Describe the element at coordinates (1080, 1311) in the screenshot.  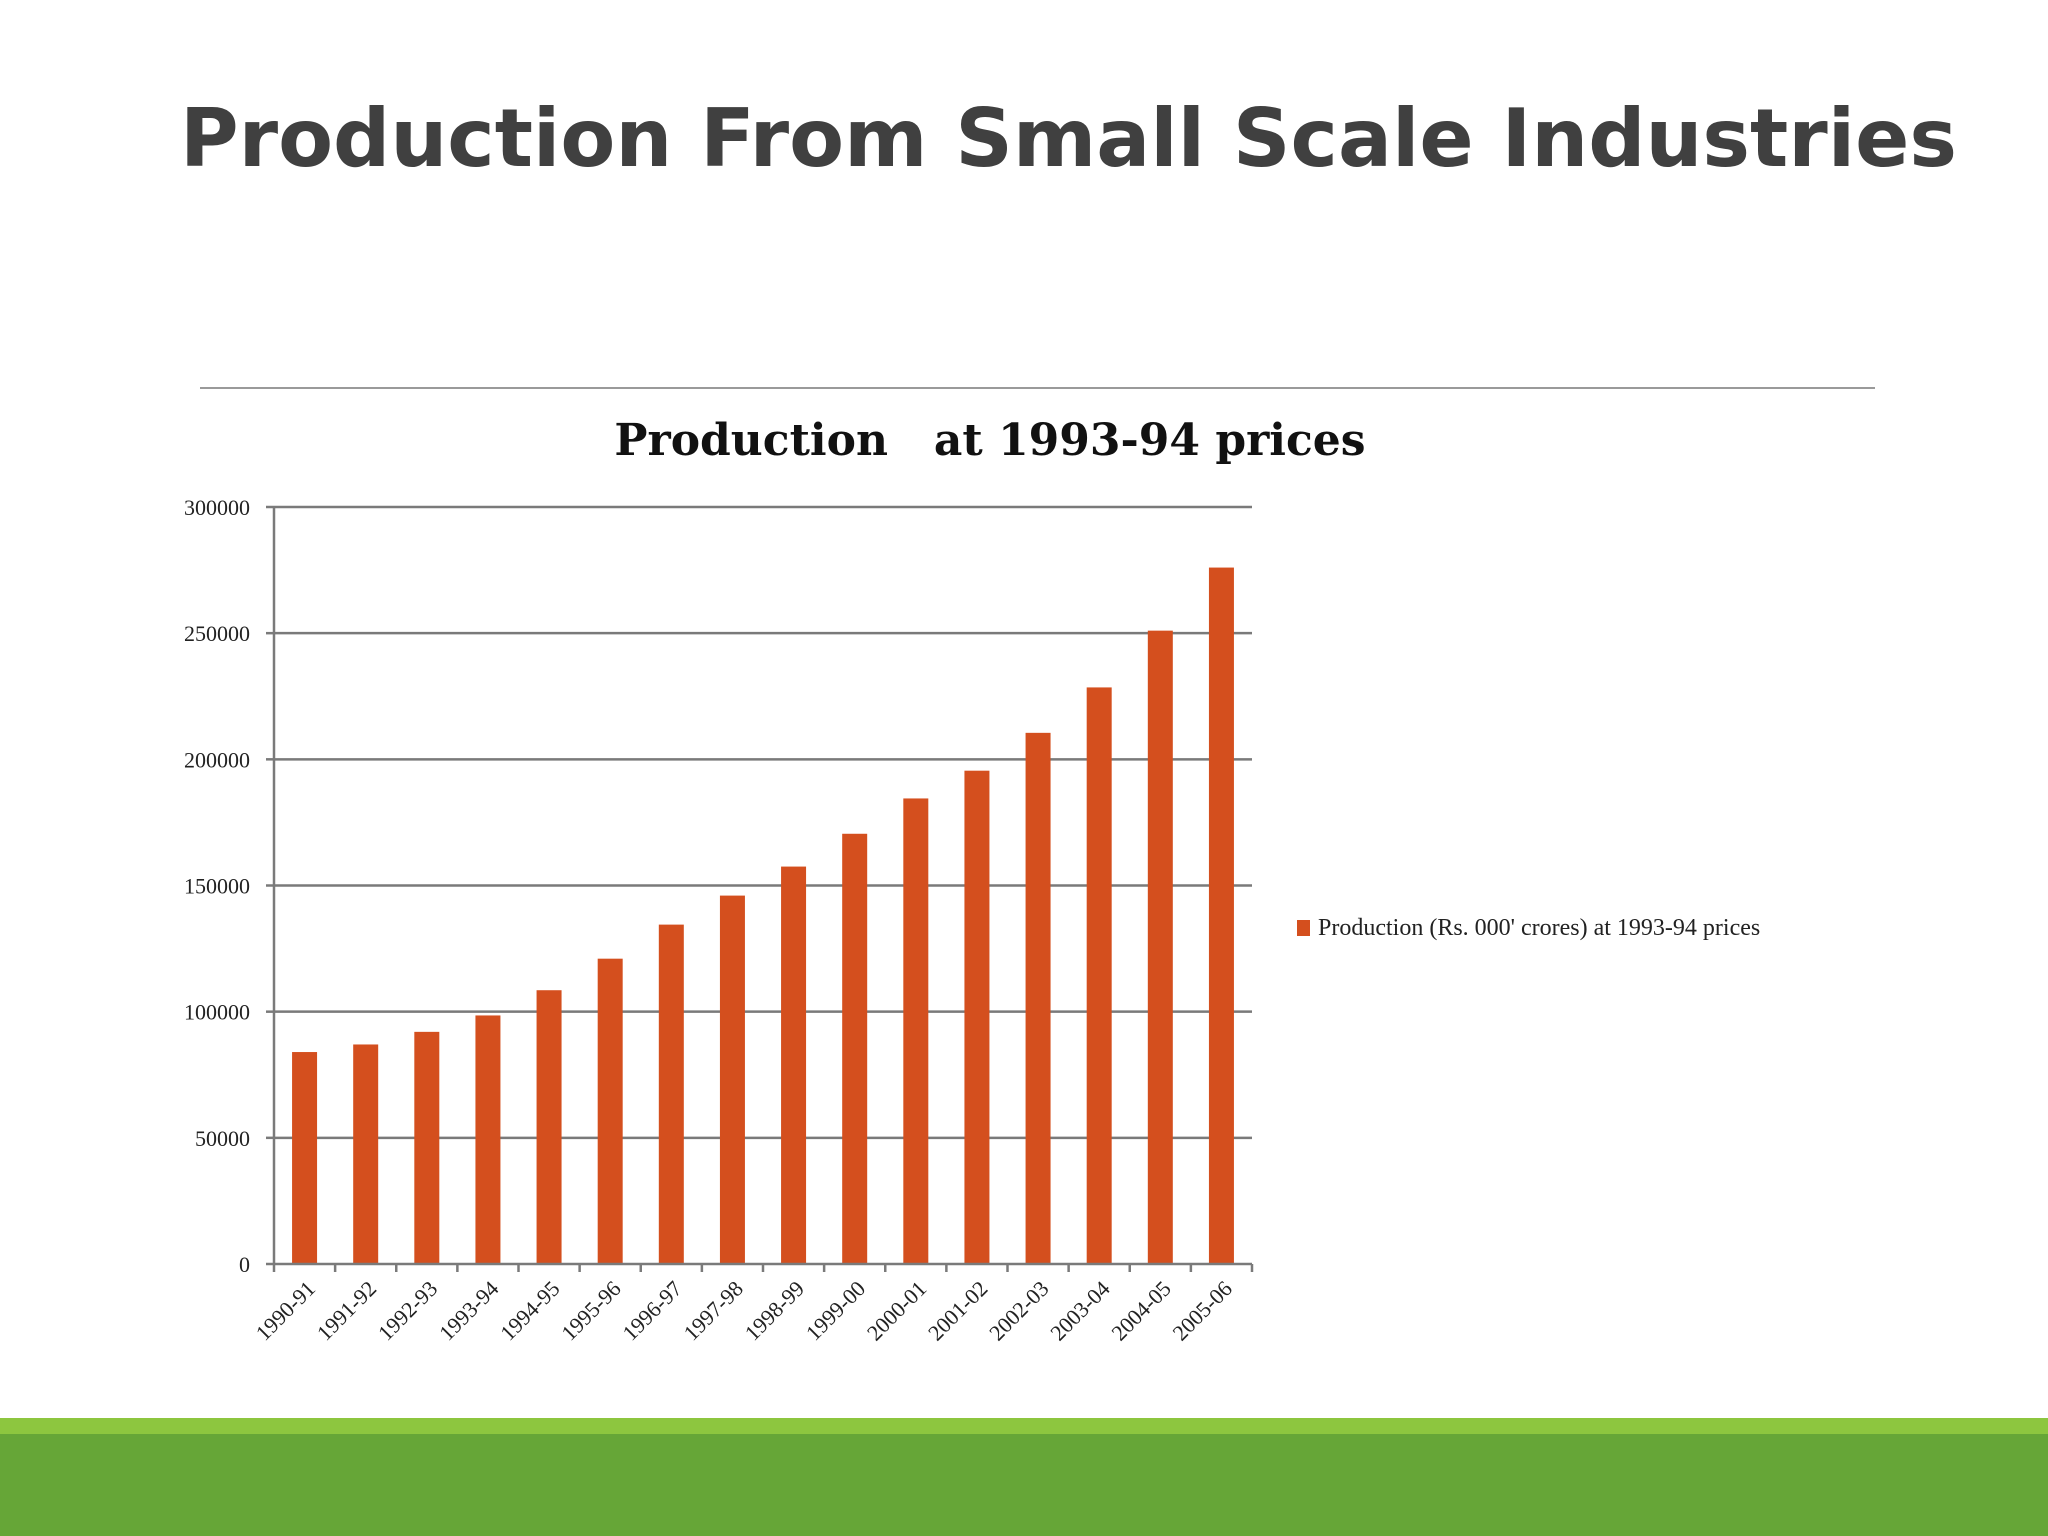
I see `x-tick-label: 2003-04` at that location.